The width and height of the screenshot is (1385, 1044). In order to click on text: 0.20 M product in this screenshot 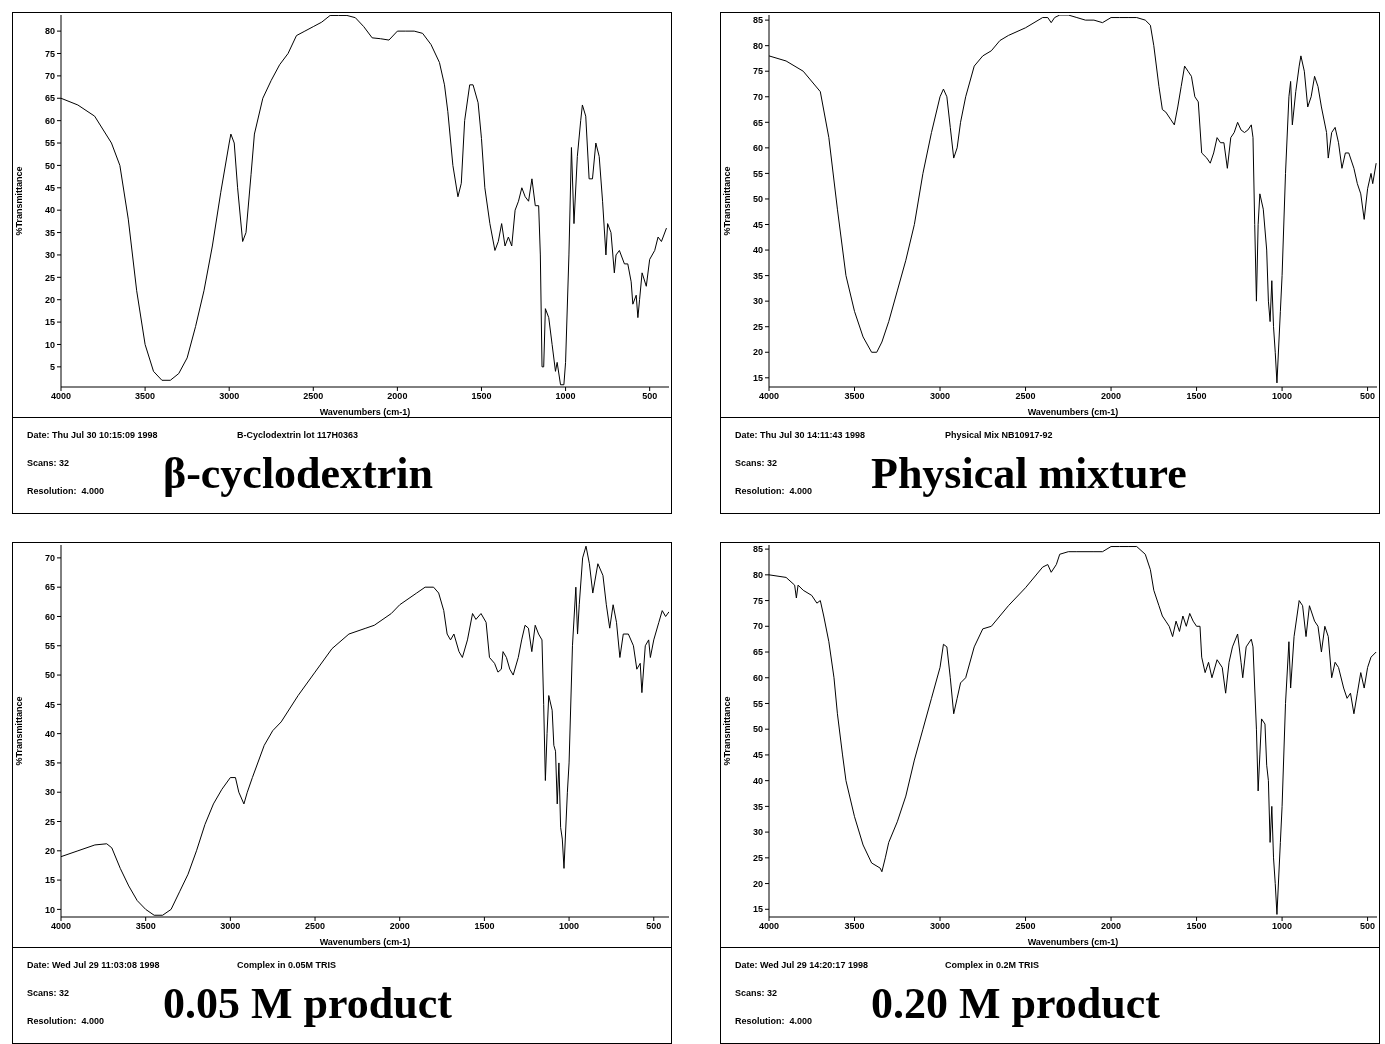, I will do `click(1015, 1003)`.